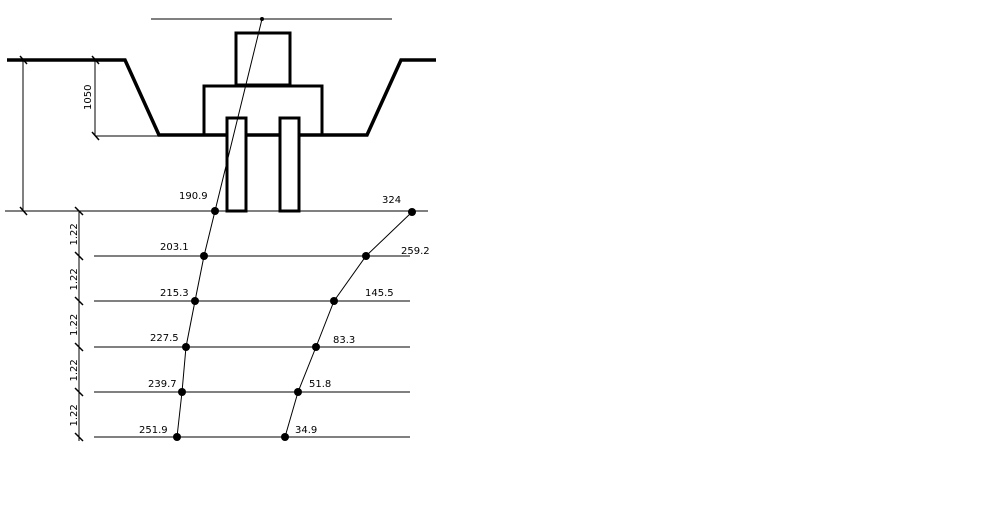  What do you see at coordinates (379, 293) in the screenshot?
I see `right-profile-value: 145.5` at bounding box center [379, 293].